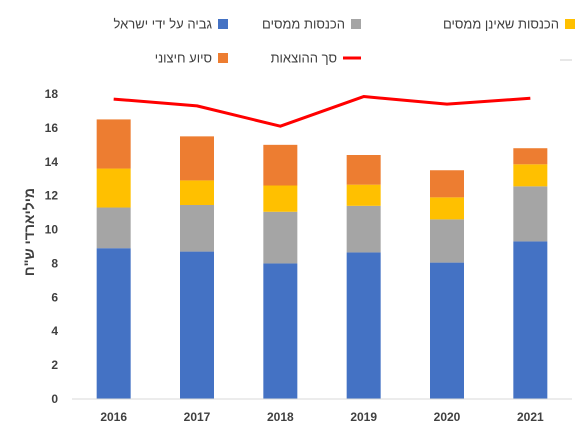  Describe the element at coordinates (163, 24) in the screenshot. I see `legend-label: גביה על ידי ישראל` at that location.